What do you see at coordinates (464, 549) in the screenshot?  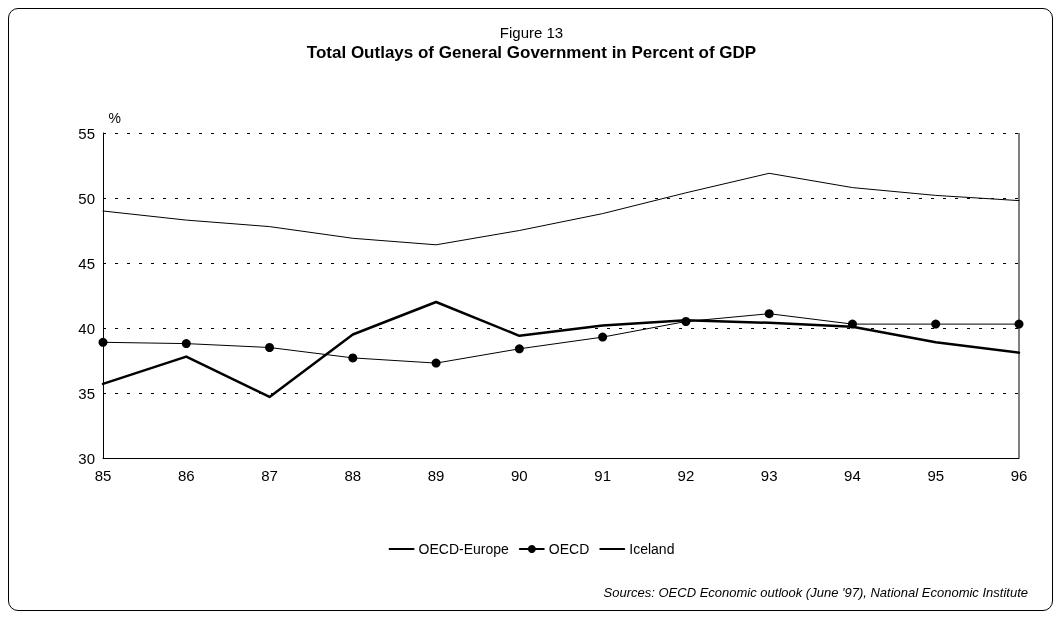 I see `legend-label: OECD-Europe` at bounding box center [464, 549].